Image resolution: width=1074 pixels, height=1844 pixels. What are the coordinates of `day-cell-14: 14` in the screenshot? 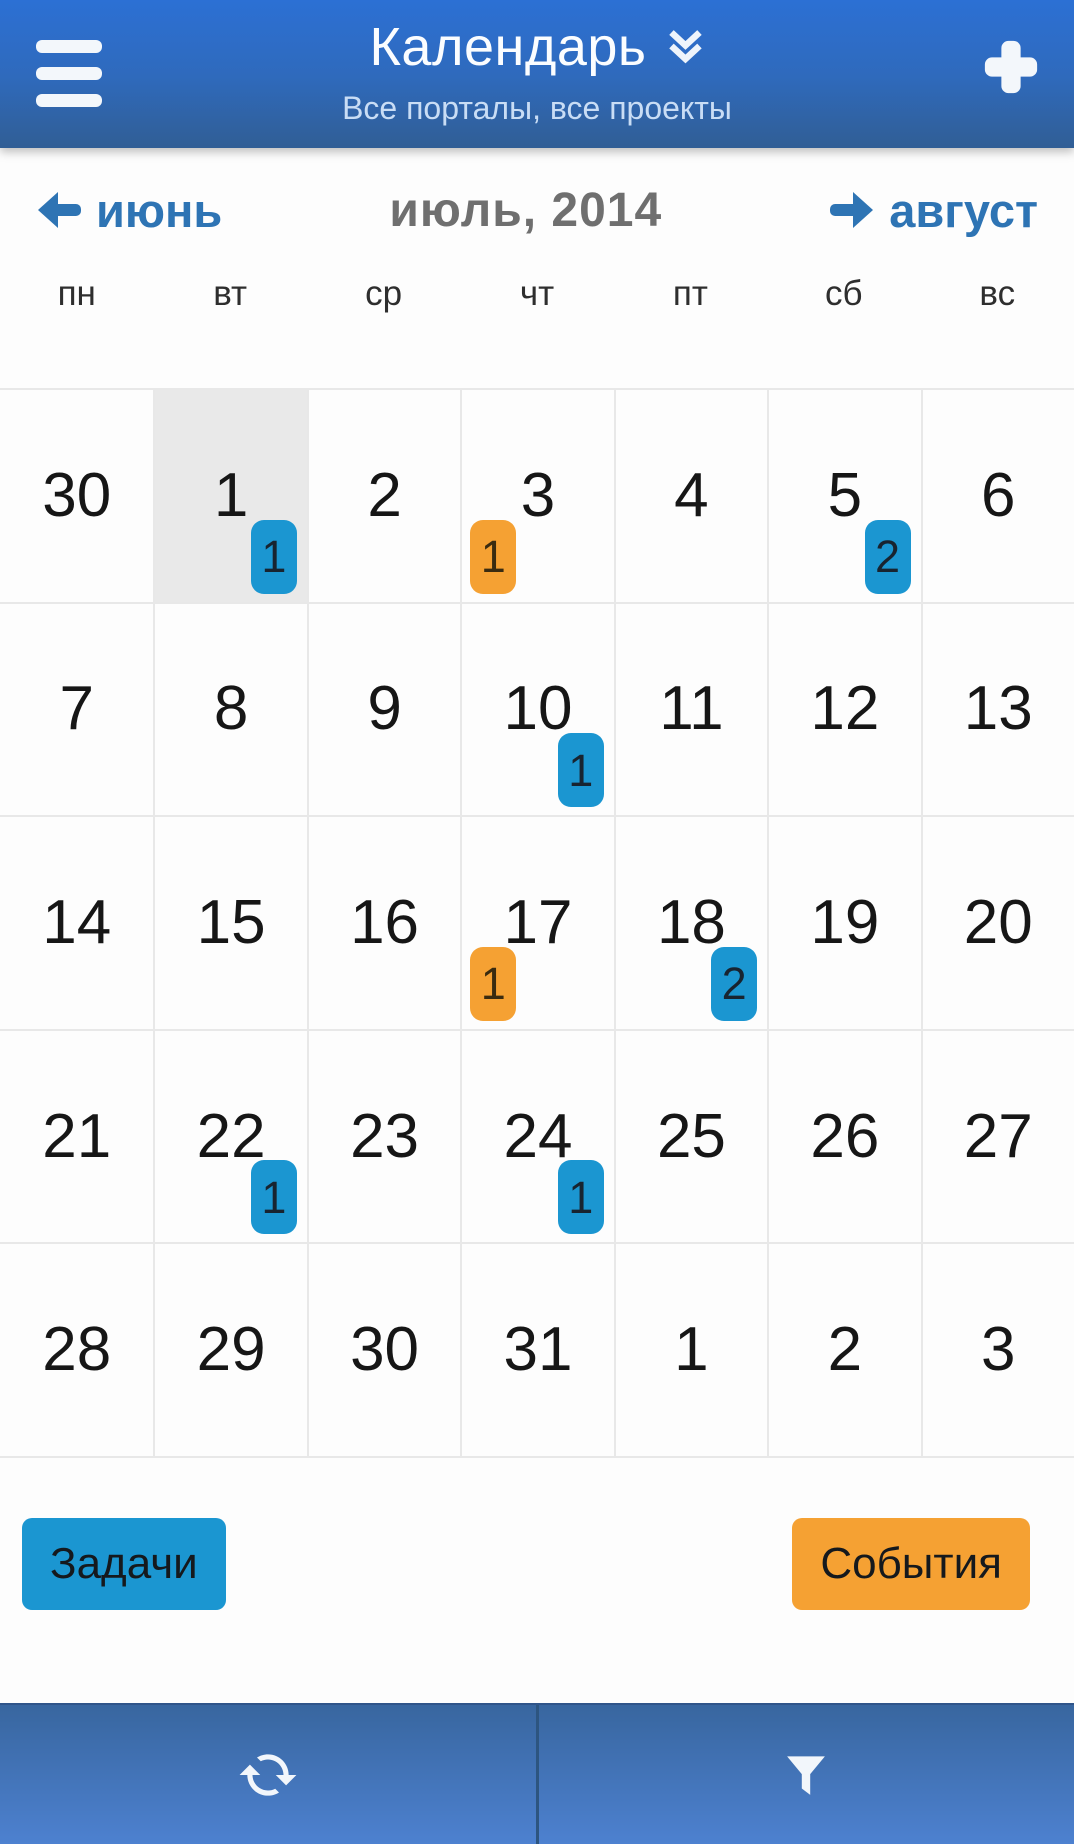 It's located at (76, 922).